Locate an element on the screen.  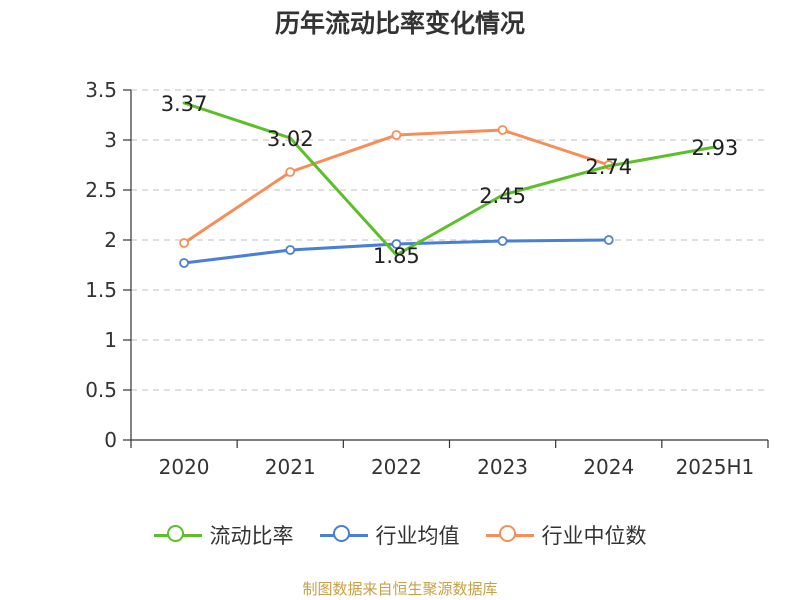
legend: 流动比率 行业均值 行业中位数 is located at coordinates (400, 535).